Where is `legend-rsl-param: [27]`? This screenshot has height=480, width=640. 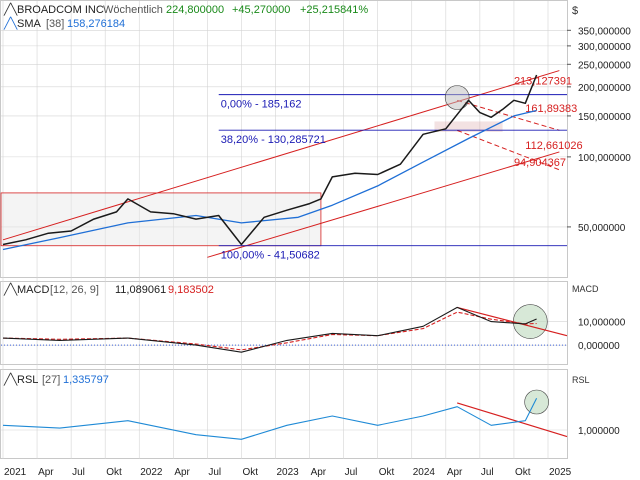 legend-rsl-param: [27] is located at coordinates (51, 380).